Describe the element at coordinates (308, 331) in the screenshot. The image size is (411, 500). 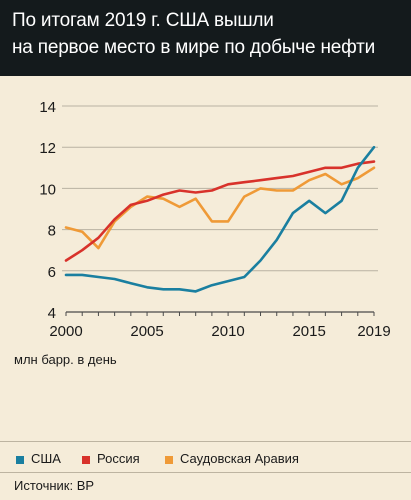
I see `x-tick-label: 2015` at that location.